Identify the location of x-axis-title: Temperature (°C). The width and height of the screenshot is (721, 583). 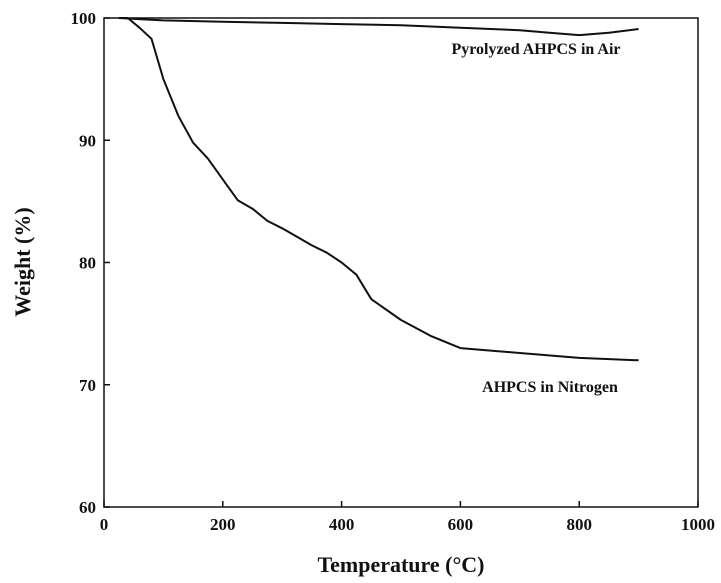
(400, 564).